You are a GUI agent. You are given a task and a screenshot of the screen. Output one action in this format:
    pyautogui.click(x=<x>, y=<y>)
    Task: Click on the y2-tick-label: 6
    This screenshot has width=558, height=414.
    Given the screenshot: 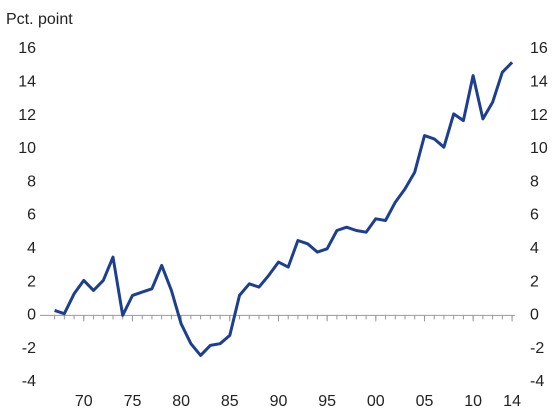 What is the action you would take?
    pyautogui.click(x=534, y=215)
    